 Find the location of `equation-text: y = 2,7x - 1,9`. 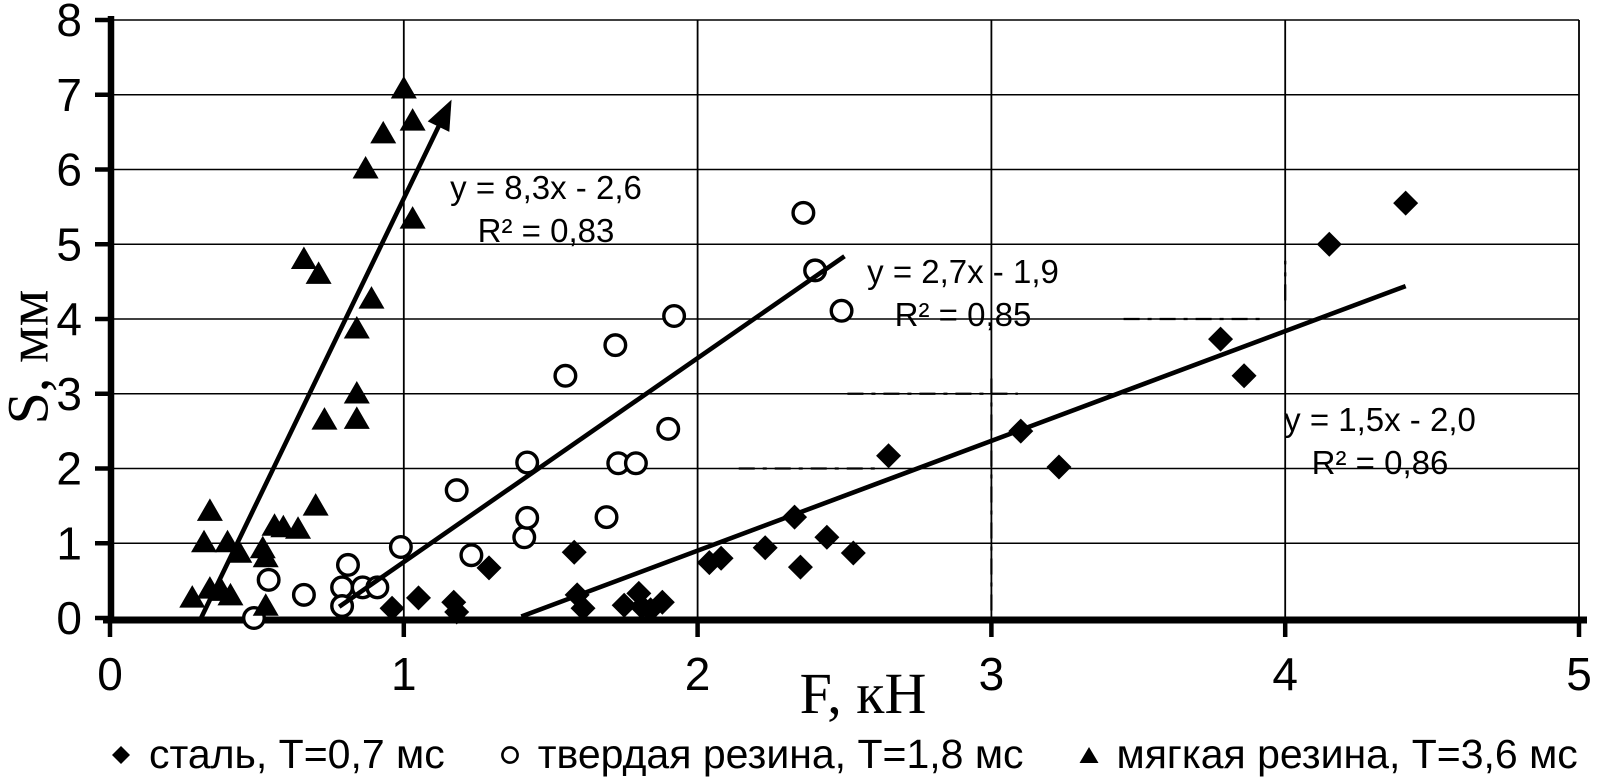

equation-text: y = 2,7x - 1,9 is located at coordinates (963, 271).